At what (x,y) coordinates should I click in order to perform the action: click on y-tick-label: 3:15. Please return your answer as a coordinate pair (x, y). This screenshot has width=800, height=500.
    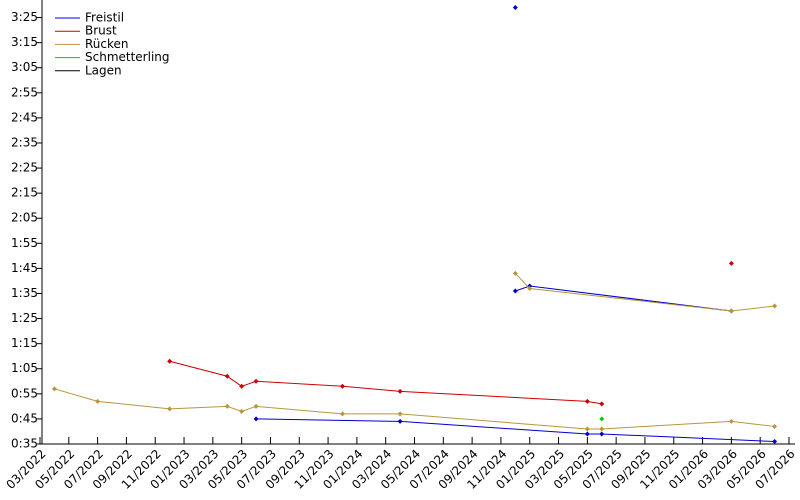
    Looking at the image, I should click on (24, 42).